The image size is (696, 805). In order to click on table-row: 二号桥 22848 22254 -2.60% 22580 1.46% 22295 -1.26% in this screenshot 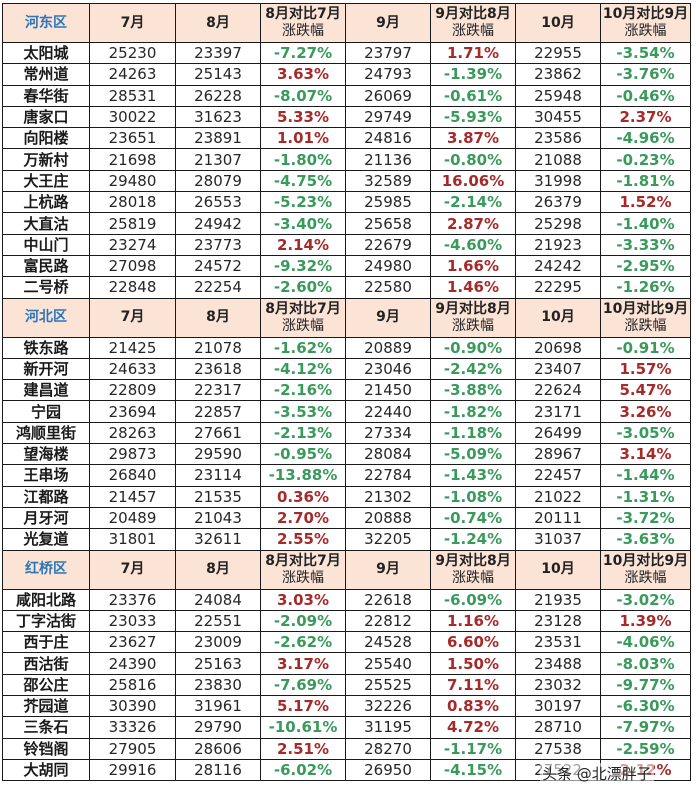, I will do `click(346, 287)`.